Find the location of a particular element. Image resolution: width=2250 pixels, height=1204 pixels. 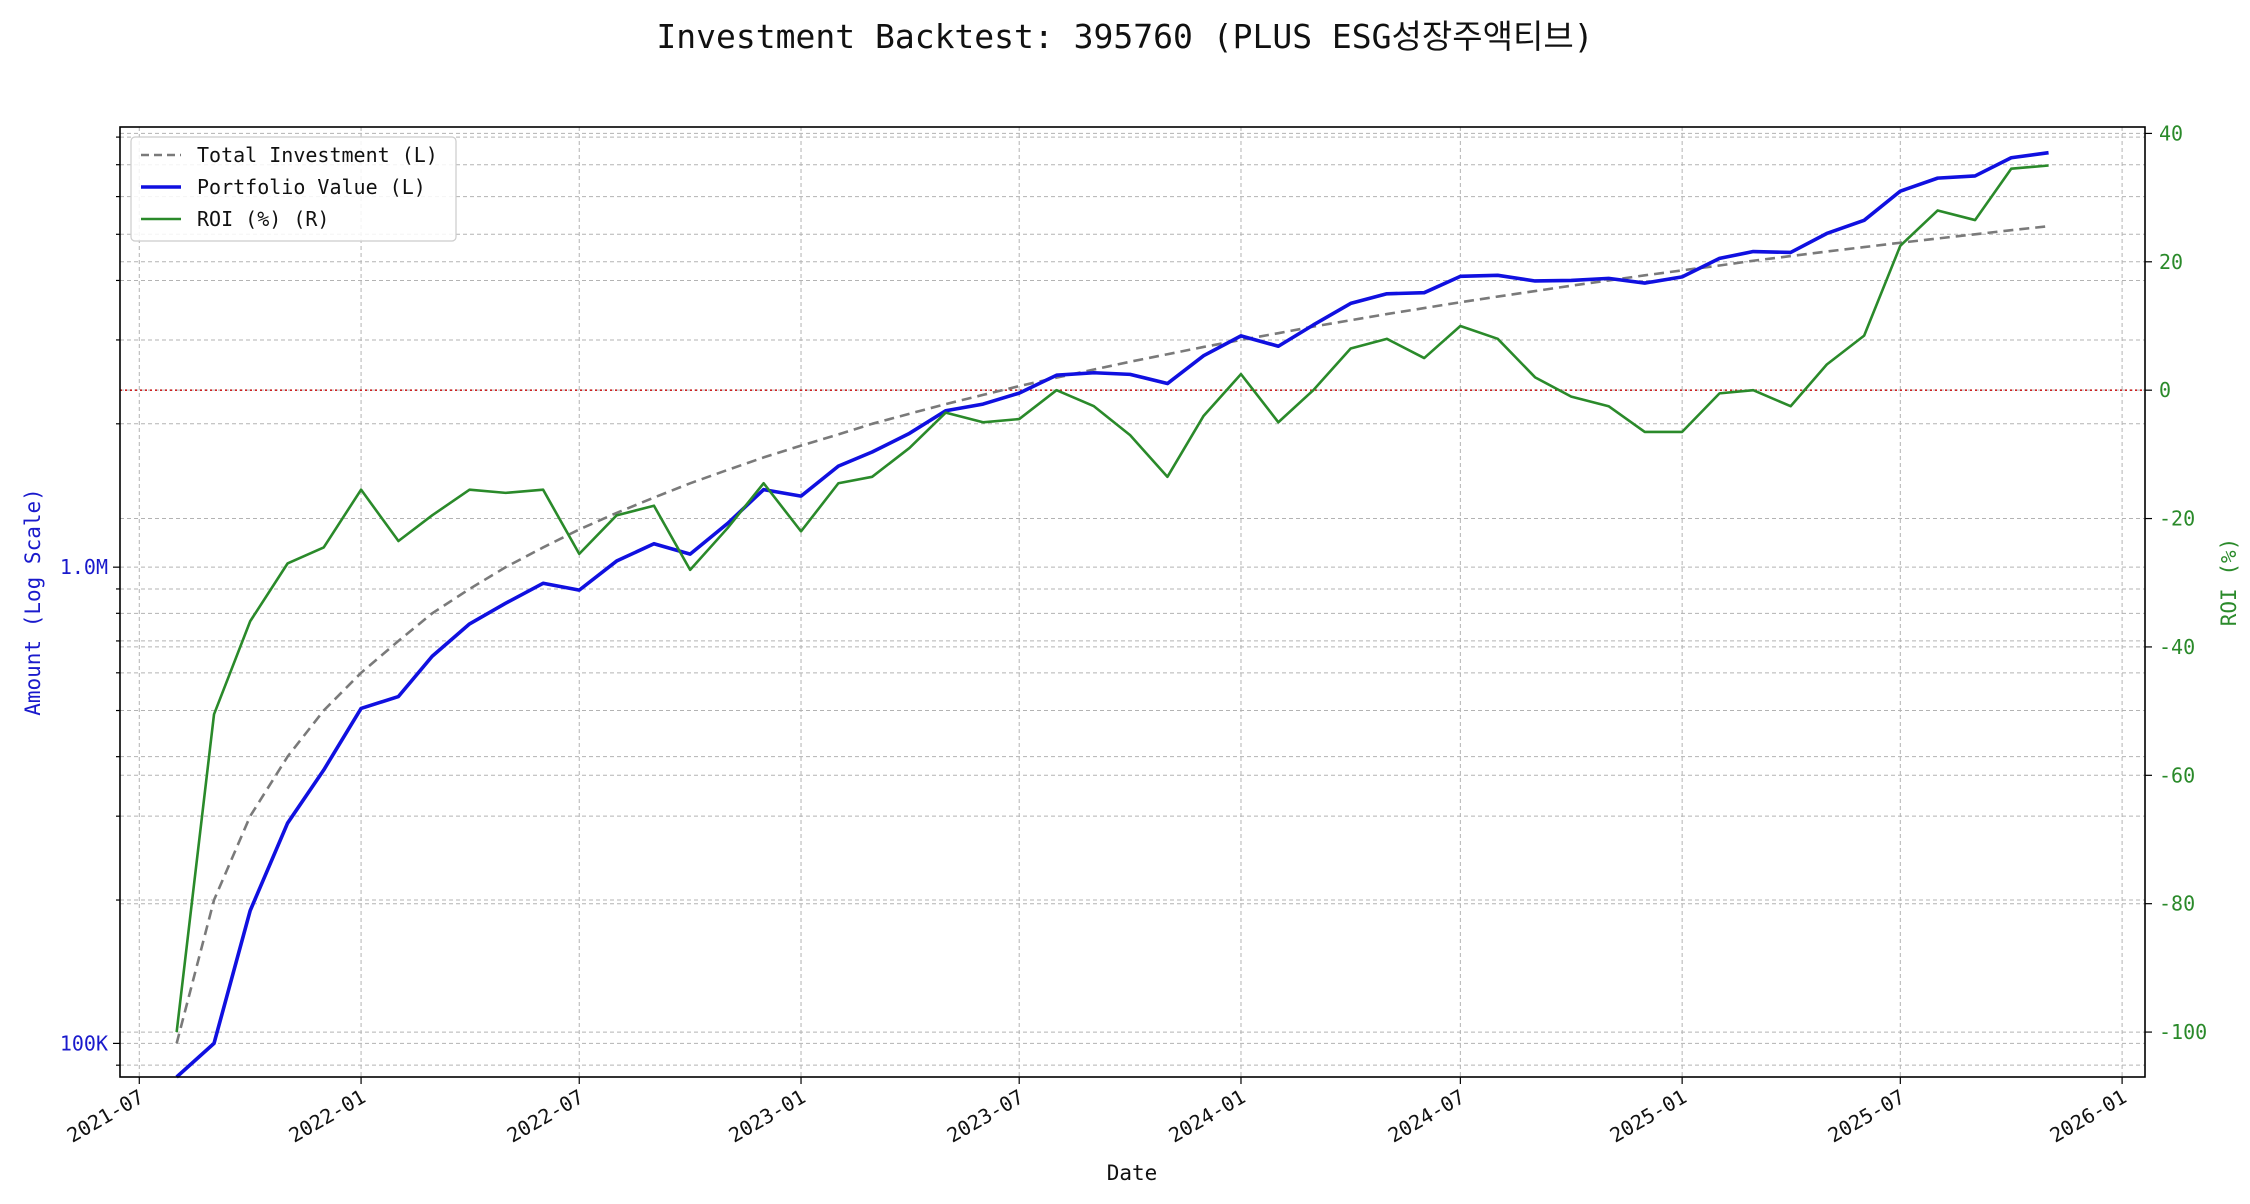

y-right-tick-label: -20 is located at coordinates (2177, 519).